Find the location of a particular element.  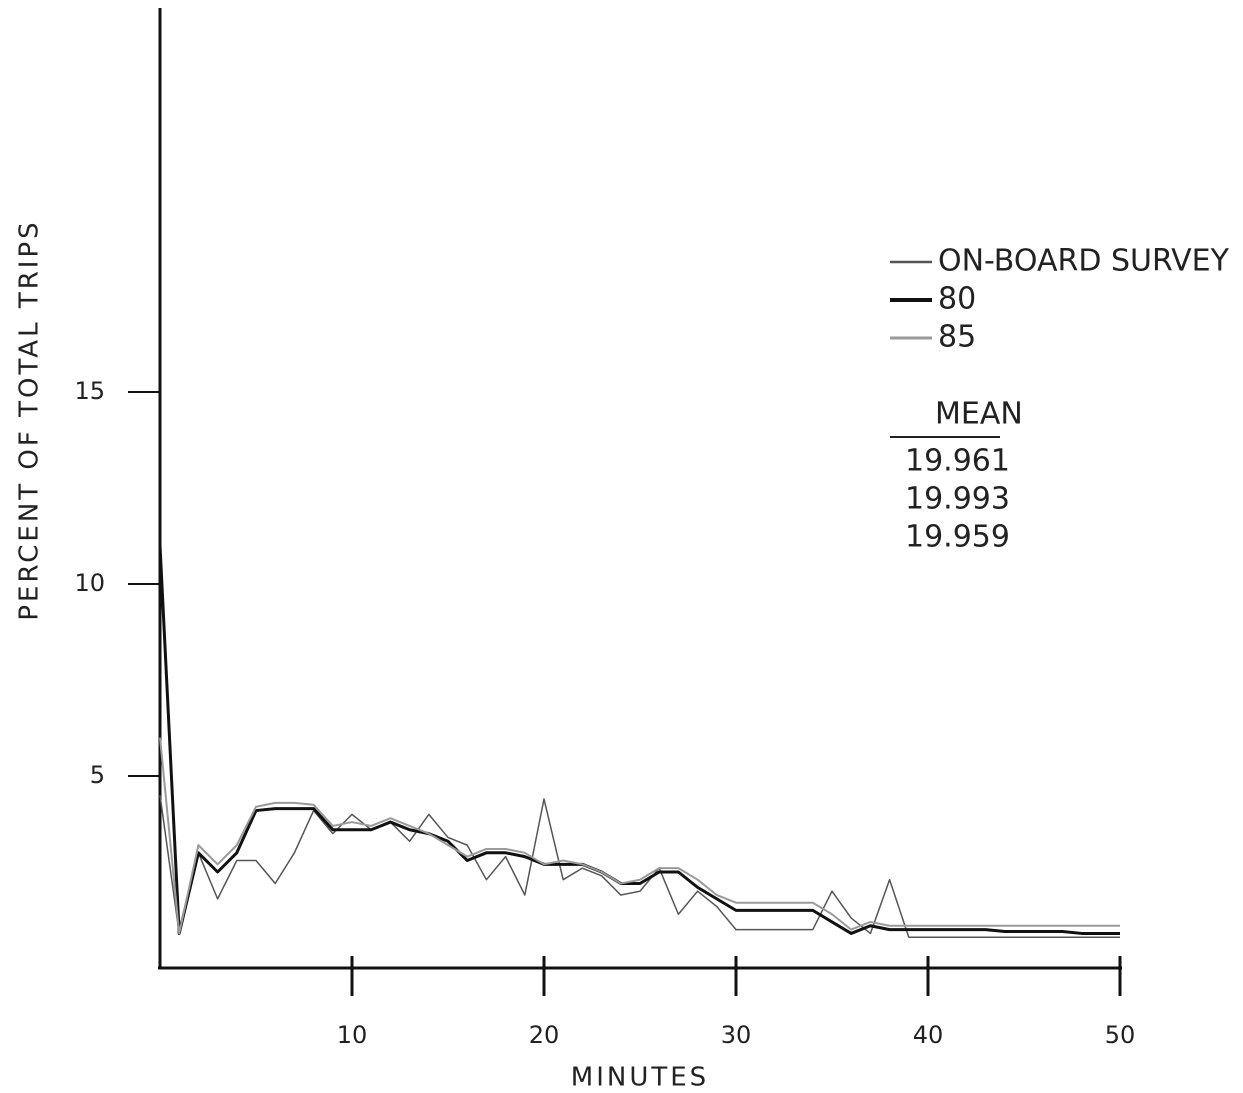

y-tick-label: 15 is located at coordinates (89, 391).